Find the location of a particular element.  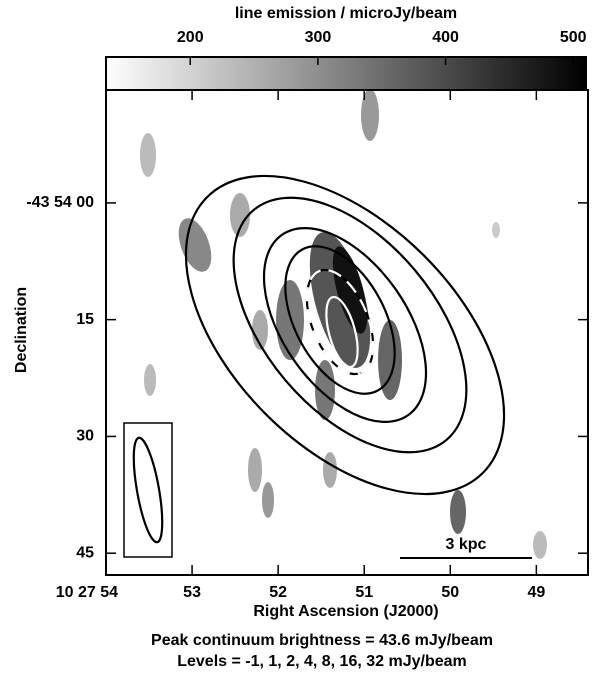

colorbar-tick-label: 200 is located at coordinates (190, 37).